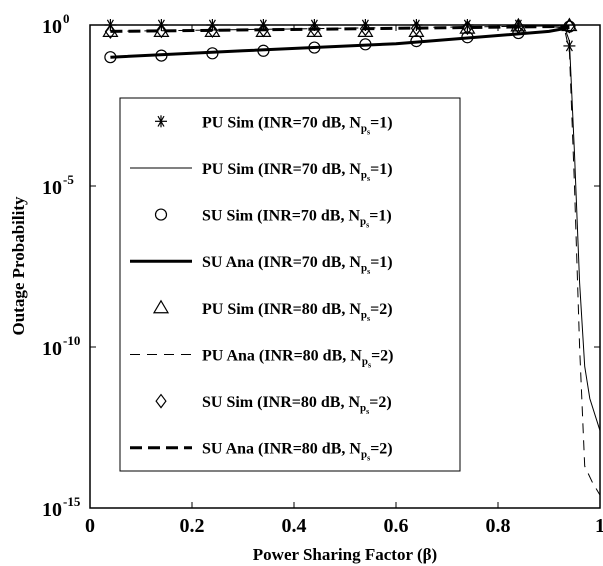 Image resolution: width=603 pixels, height=566 pixels. Describe the element at coordinates (281, 309) in the screenshot. I see `legend-label-main: PU Sim (INR=80 dB, N` at that location.